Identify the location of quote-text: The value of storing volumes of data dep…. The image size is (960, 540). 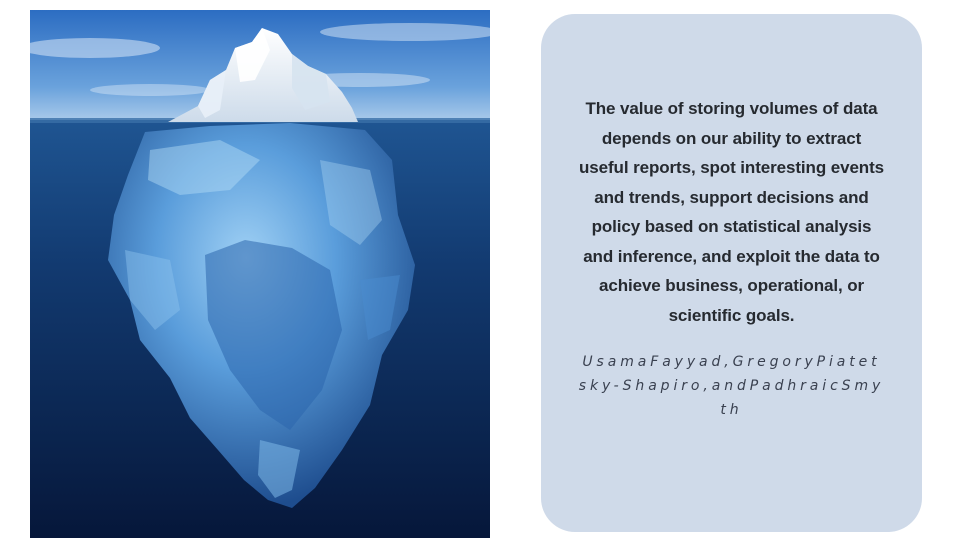
(731, 212).